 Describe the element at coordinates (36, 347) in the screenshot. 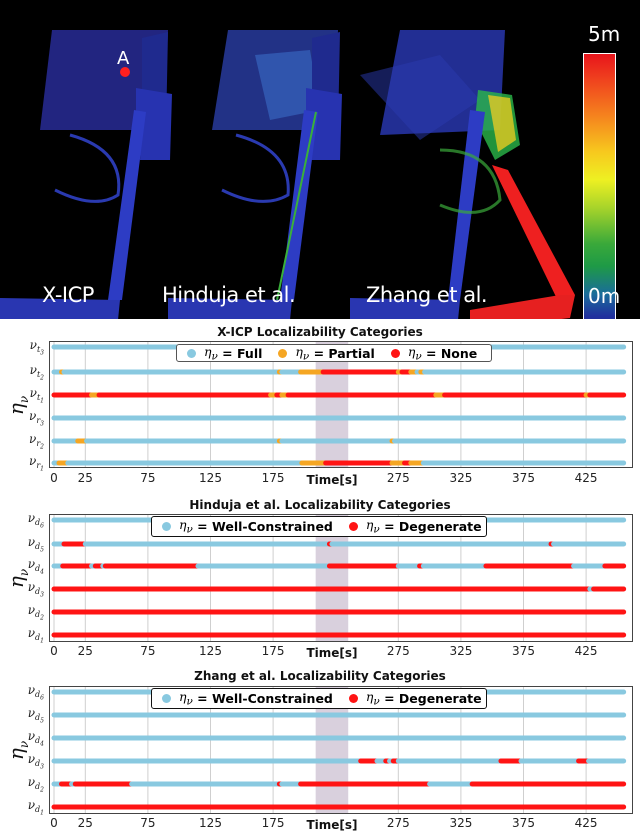

I see `y-tick-label: νt3` at that location.